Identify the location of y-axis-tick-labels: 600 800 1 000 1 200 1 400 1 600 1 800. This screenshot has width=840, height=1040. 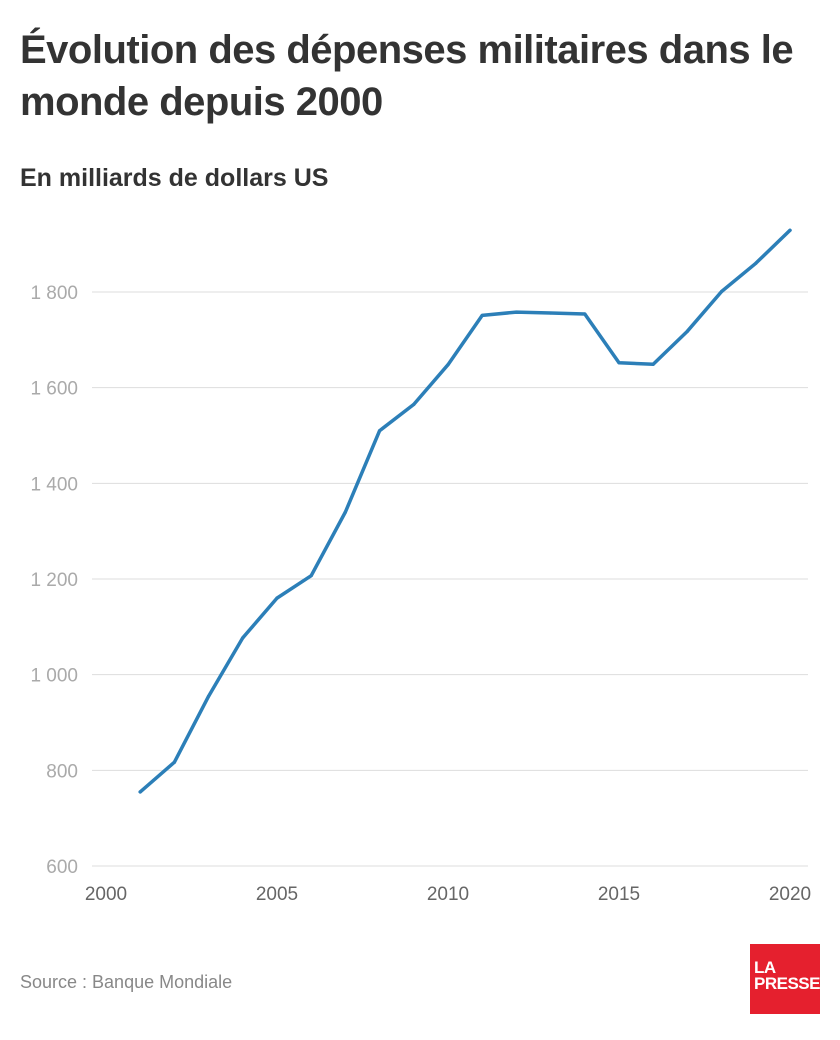
(54, 580).